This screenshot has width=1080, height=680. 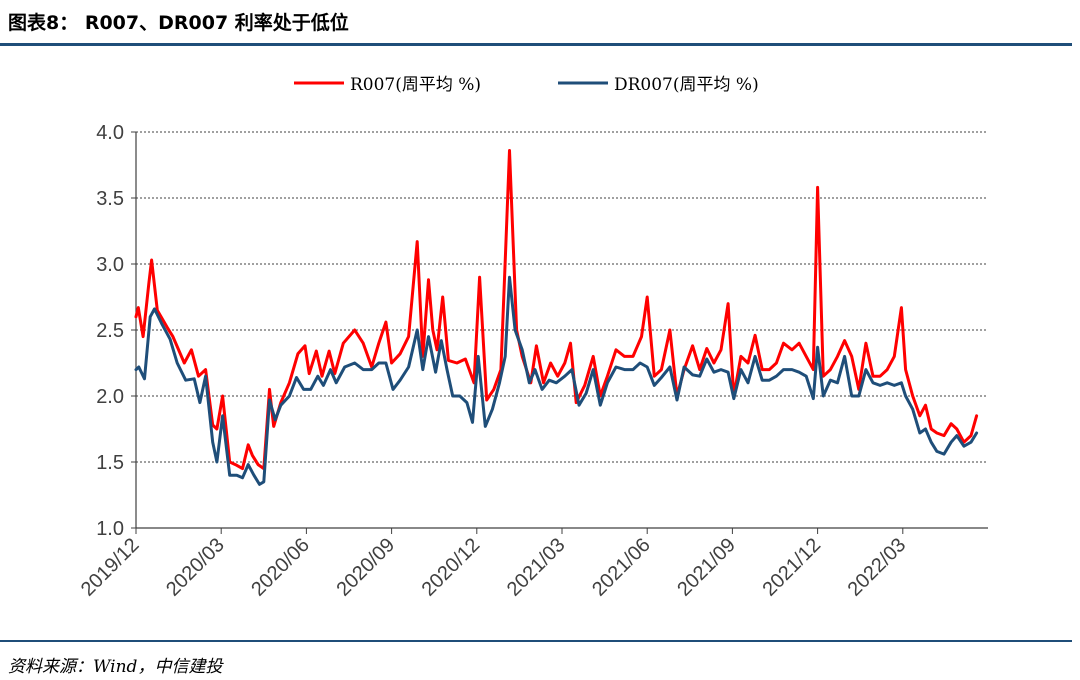 What do you see at coordinates (365, 567) in the screenshot?
I see `x-tick-label: 2020/09` at bounding box center [365, 567].